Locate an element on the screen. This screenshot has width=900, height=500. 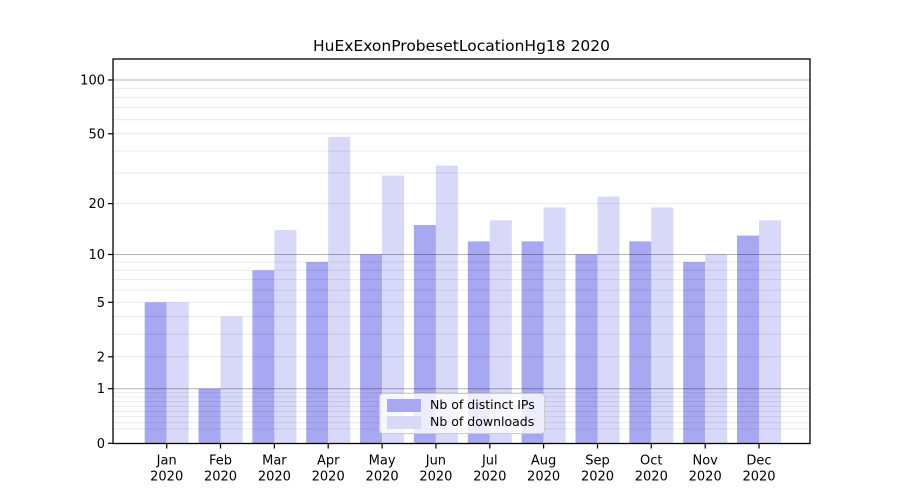
bar-downloads-mar is located at coordinates (285, 337).